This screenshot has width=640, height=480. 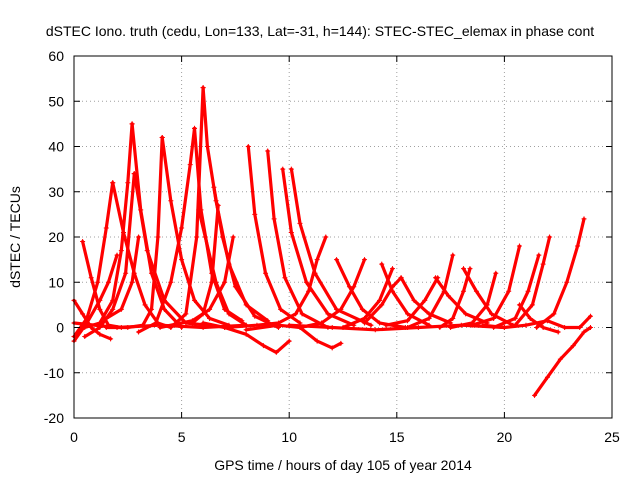 What do you see at coordinates (397, 437) in the screenshot?
I see `x-tick-label: 15` at bounding box center [397, 437].